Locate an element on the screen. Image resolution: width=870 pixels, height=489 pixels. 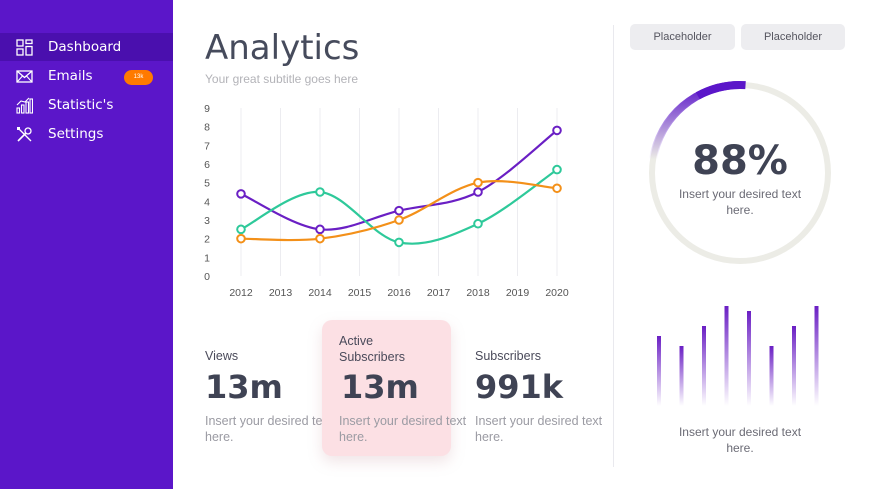
y-tick-label: 4 is located at coordinates (207, 202).